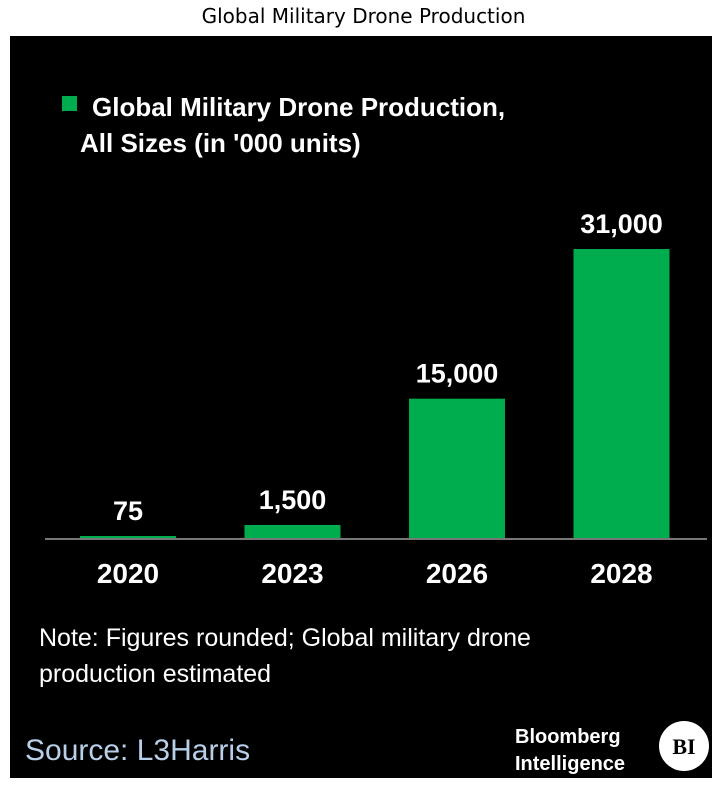 The height and width of the screenshot is (797, 727). I want to click on value-label: 1,500, so click(293, 500).